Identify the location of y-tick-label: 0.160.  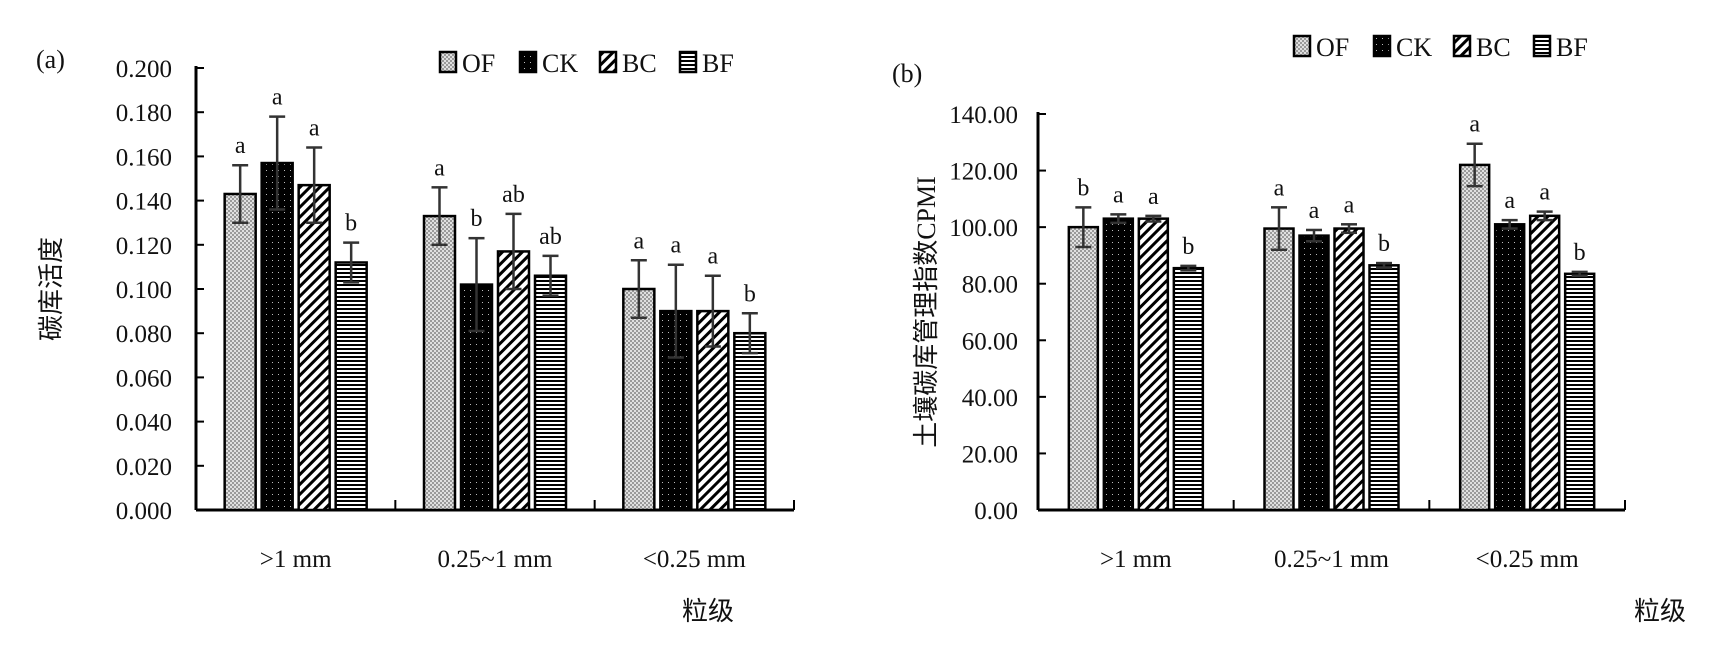
(144, 157).